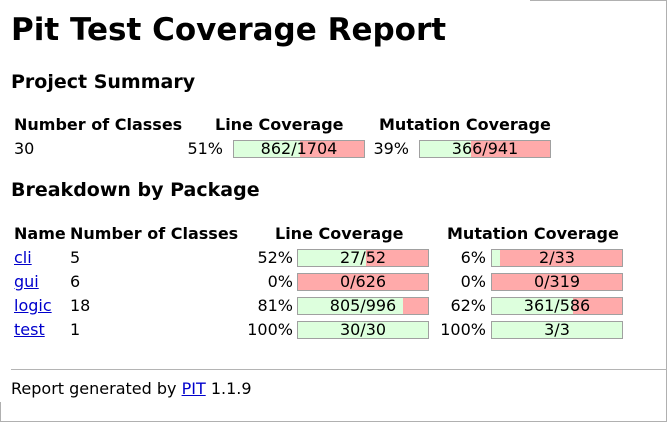  I want to click on breakdown-heading: Breakdown by Package, so click(135, 190).